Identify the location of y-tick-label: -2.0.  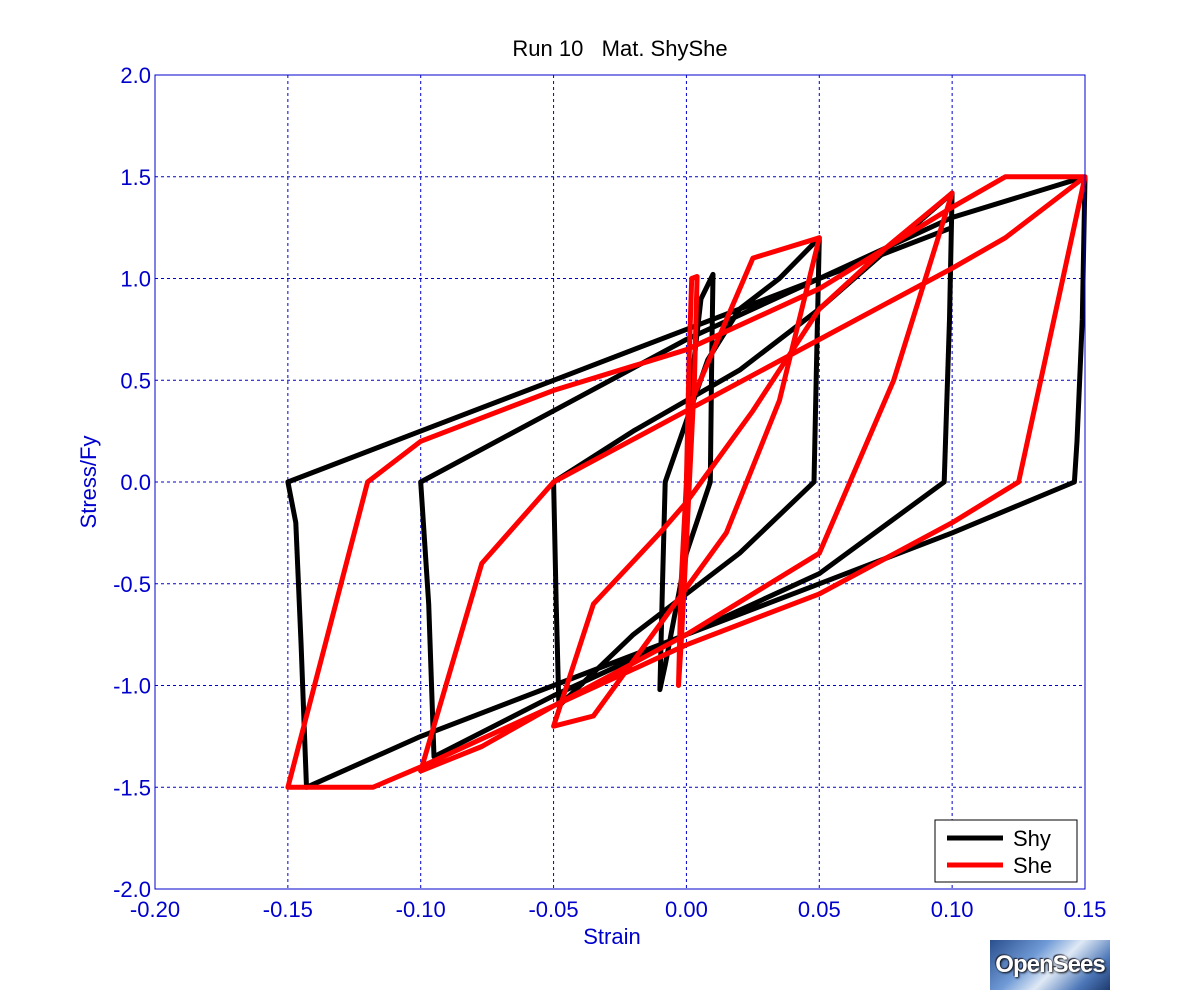
(132, 889).